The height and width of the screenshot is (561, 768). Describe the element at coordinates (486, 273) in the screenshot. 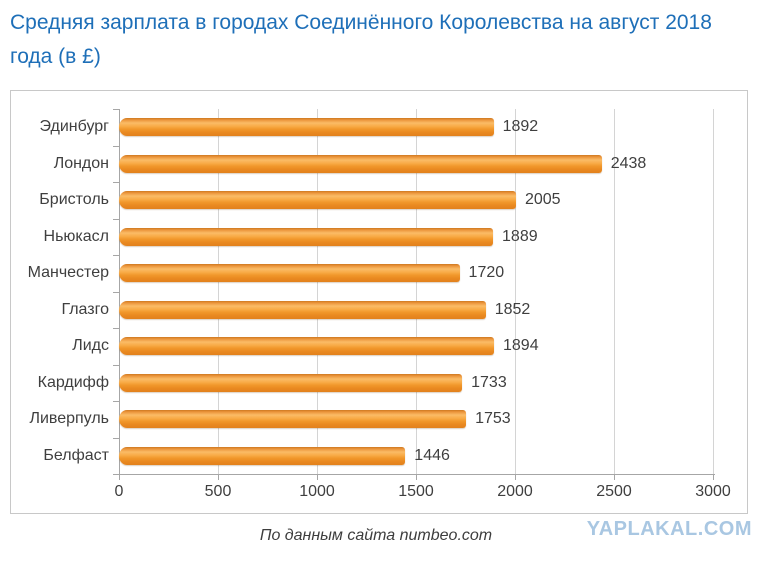

I see `value-label: 1720` at that location.